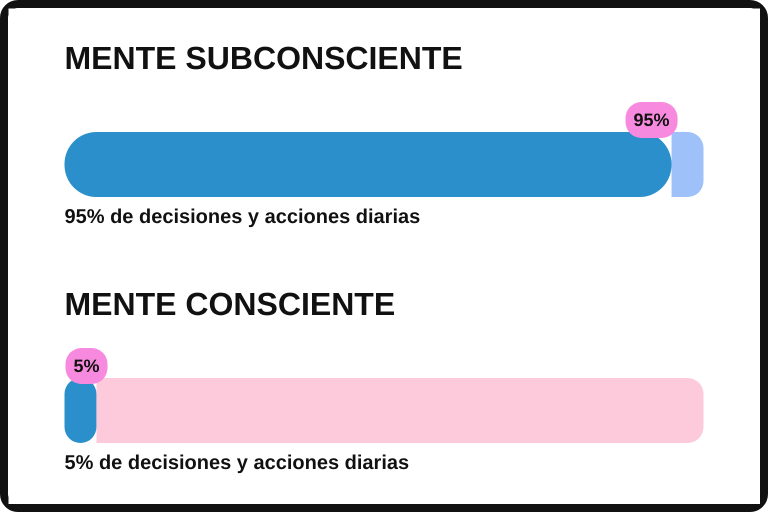 This screenshot has width=768, height=512. What do you see at coordinates (652, 120) in the screenshot?
I see `data-label: 95%` at bounding box center [652, 120].